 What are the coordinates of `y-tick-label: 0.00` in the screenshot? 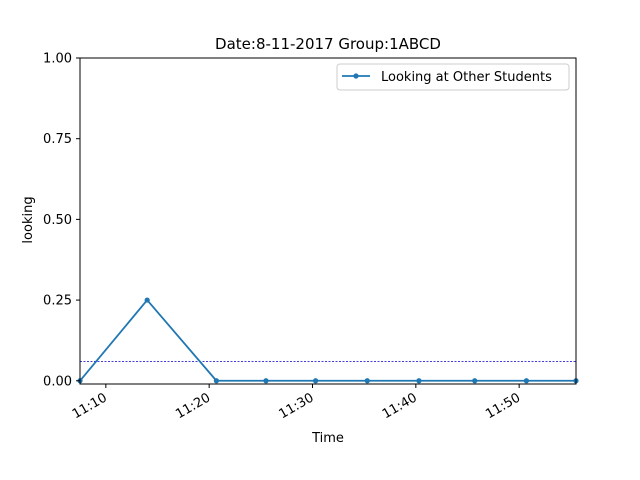 It's located at (57, 381).